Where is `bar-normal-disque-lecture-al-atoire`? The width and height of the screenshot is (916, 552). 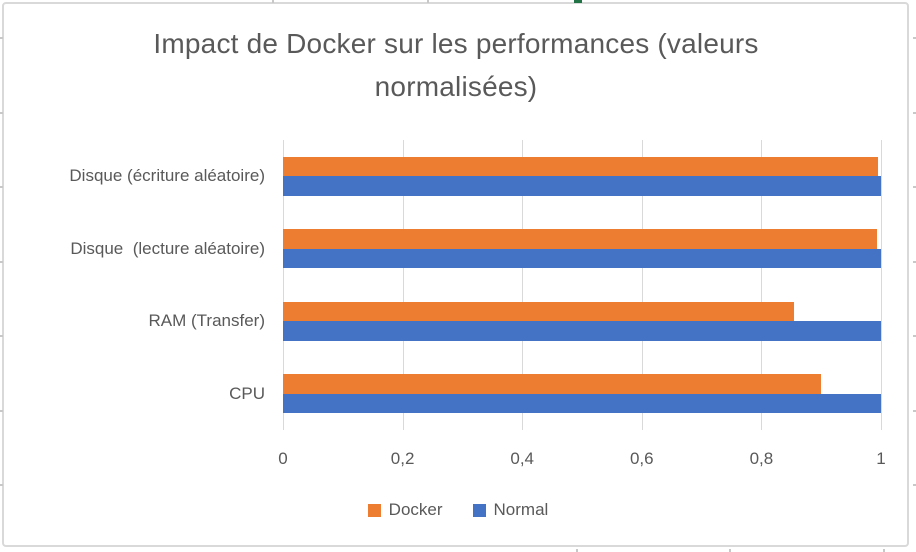
bar-normal-disque-lecture-al-atoire is located at coordinates (582, 258).